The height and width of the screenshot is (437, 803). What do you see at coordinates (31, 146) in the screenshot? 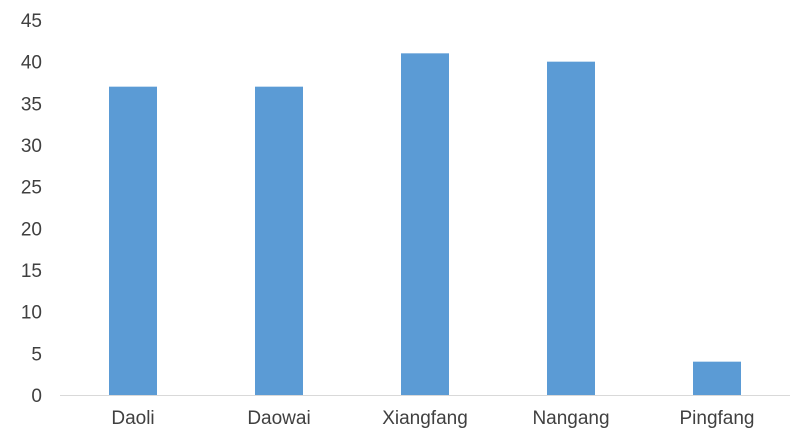
I see `y-tick-label: 30` at bounding box center [31, 146].